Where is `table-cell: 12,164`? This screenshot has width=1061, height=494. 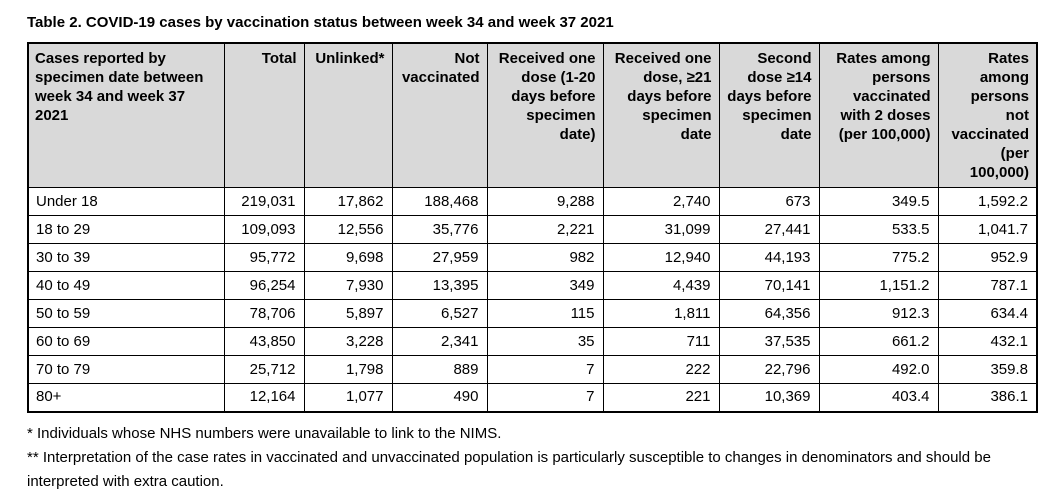
table-cell: 12,164 is located at coordinates (264, 397).